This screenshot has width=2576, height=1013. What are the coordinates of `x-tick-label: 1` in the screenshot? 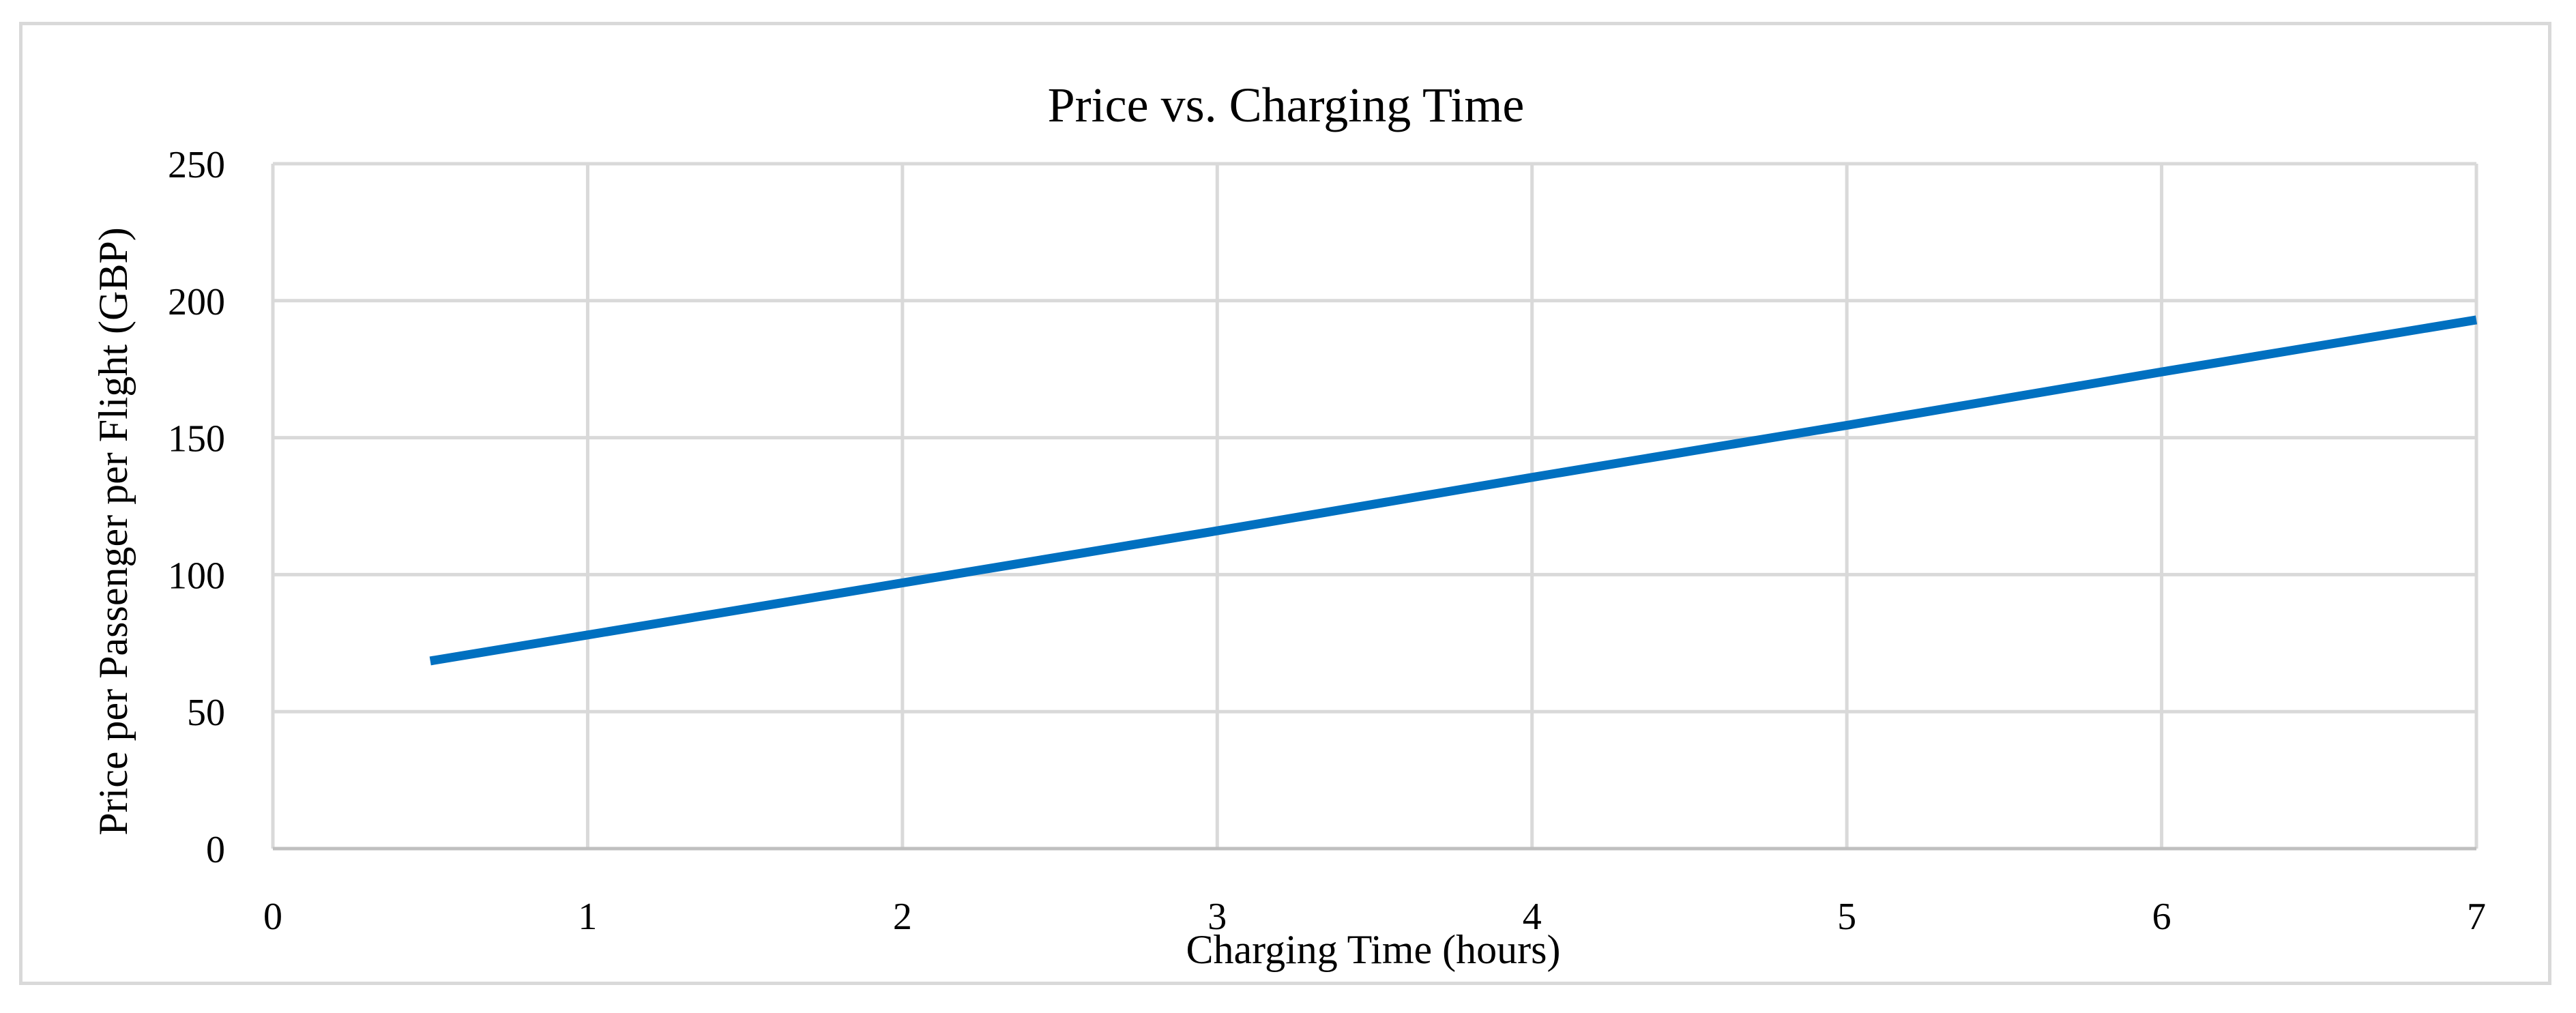 It's located at (587, 917).